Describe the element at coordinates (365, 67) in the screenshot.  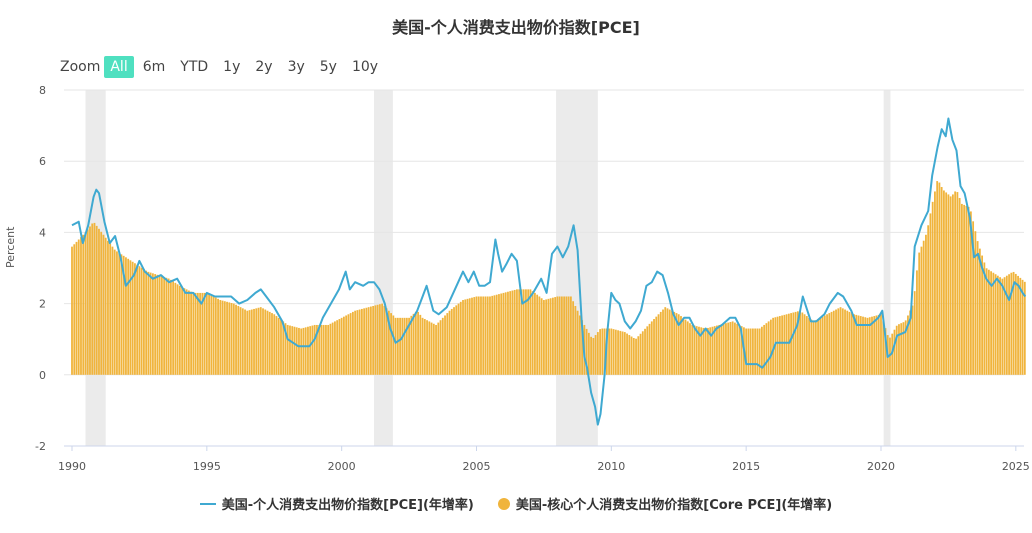
I see `zoom-button-10y: 10y` at that location.